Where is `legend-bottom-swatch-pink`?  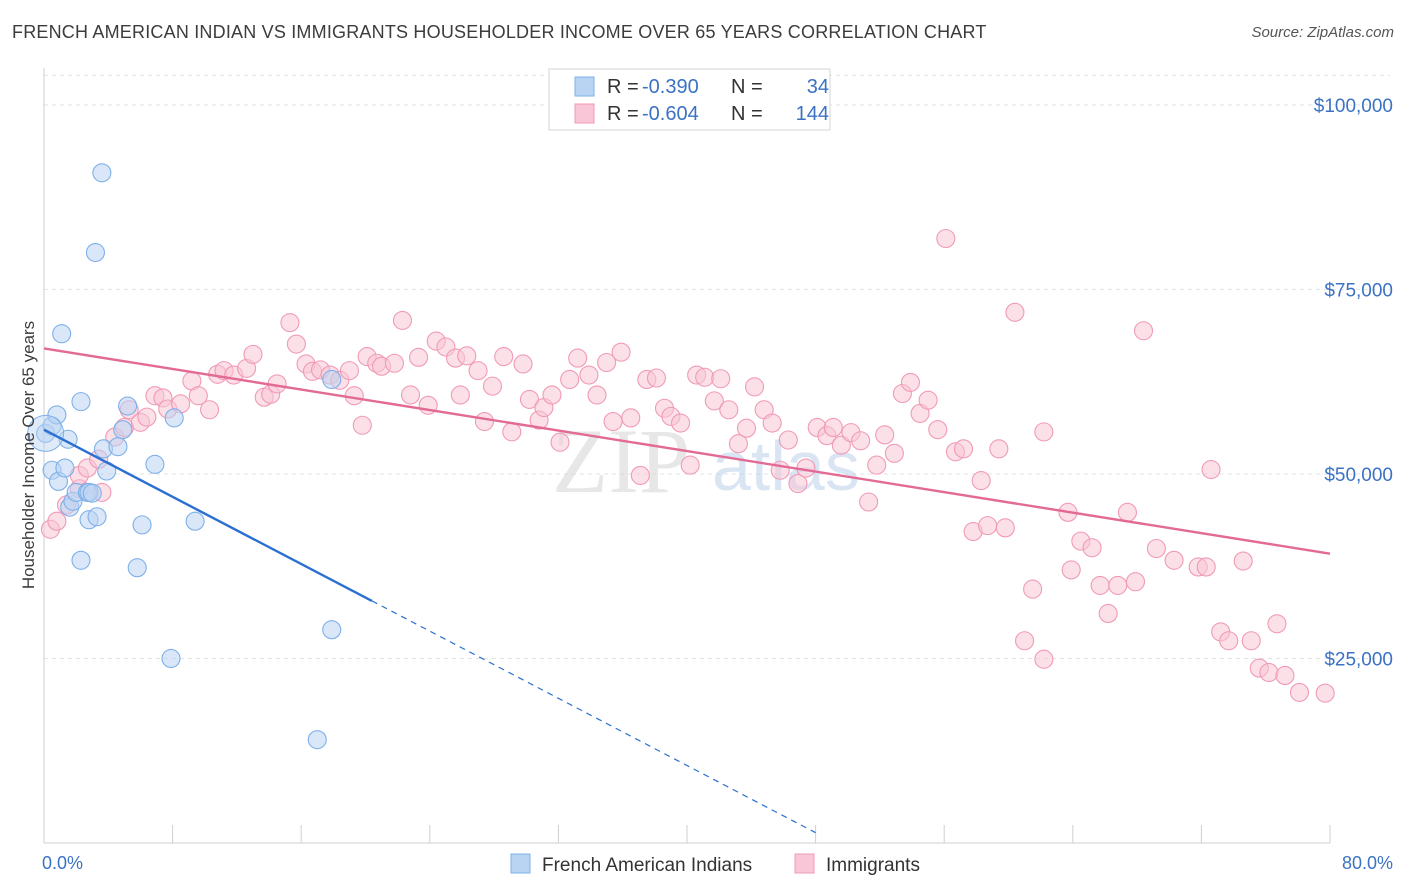 legend-bottom-swatch-pink is located at coordinates (804, 863).